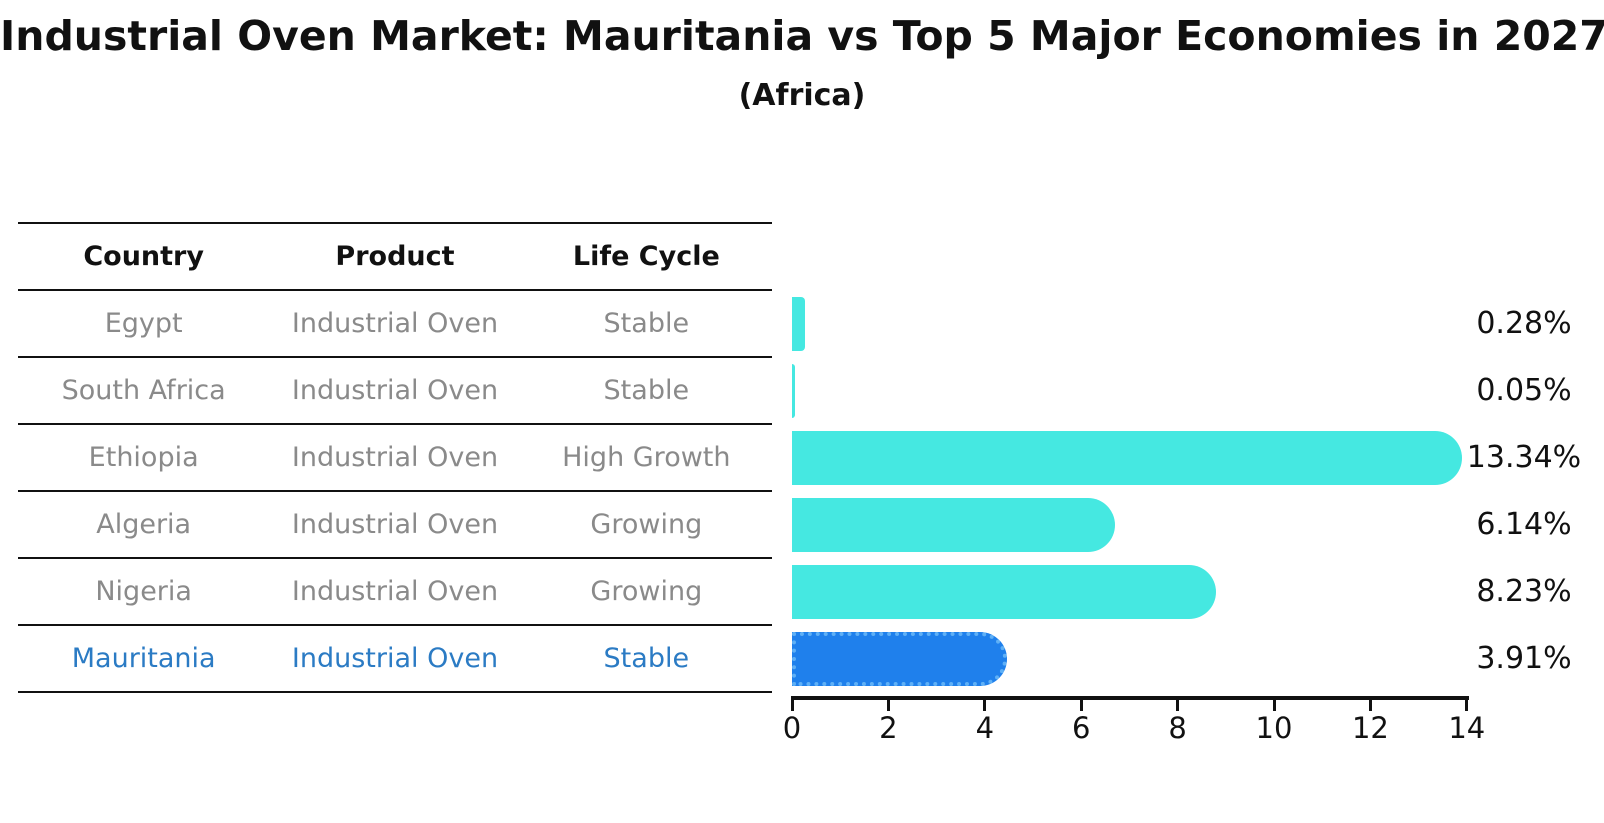 Image resolution: width=1604 pixels, height=823 pixels. What do you see at coordinates (985, 728) in the screenshot?
I see `x-axis-tick-label: 4` at bounding box center [985, 728].